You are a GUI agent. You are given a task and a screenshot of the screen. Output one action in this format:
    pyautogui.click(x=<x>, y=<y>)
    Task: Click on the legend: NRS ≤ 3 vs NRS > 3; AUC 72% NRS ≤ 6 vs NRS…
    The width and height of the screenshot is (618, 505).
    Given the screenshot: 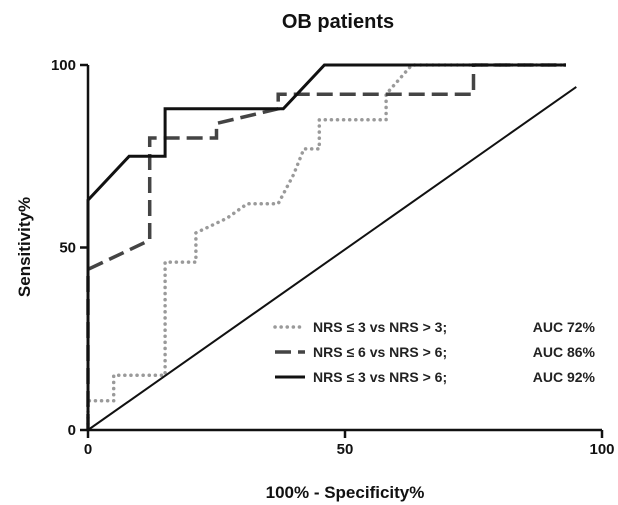 What is the action you would take?
    pyautogui.click(x=434, y=352)
    